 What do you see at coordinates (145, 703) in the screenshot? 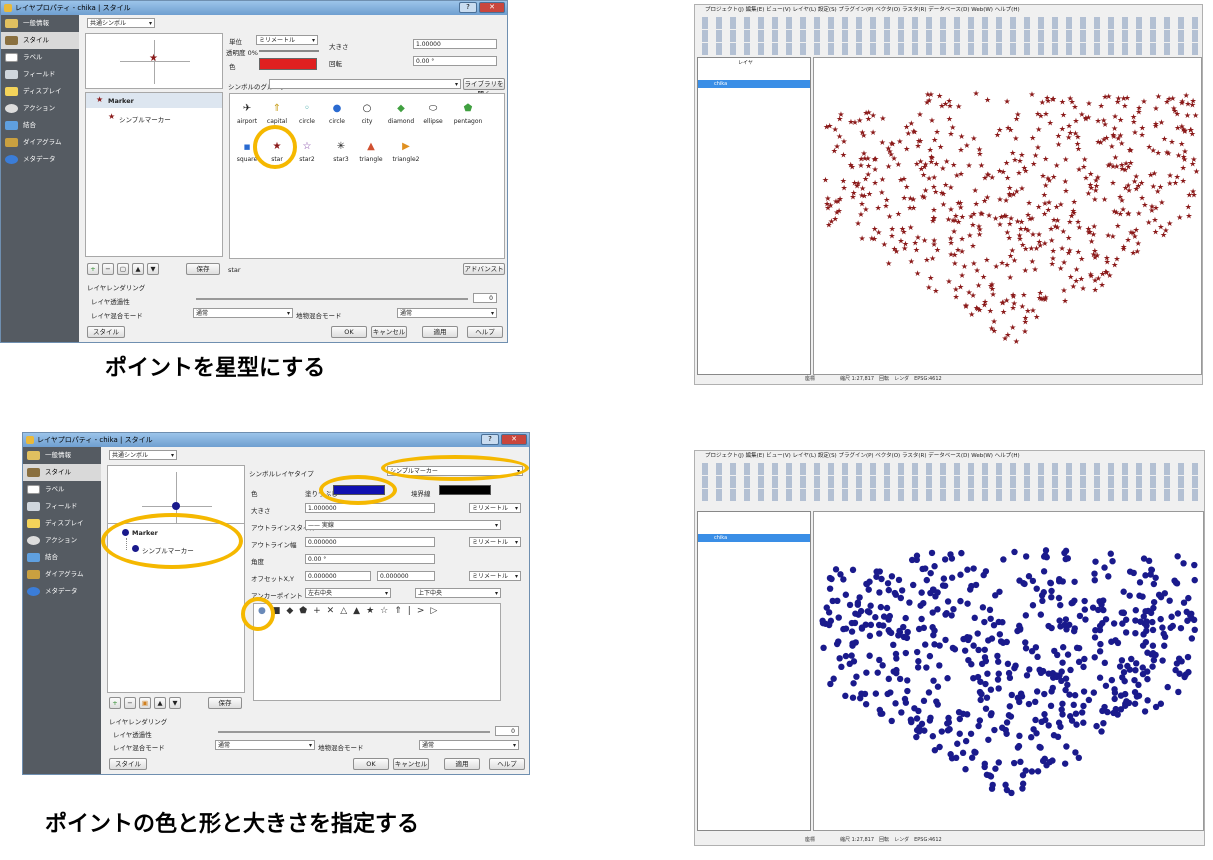
I see `lock-layer-button: ▣` at bounding box center [145, 703].